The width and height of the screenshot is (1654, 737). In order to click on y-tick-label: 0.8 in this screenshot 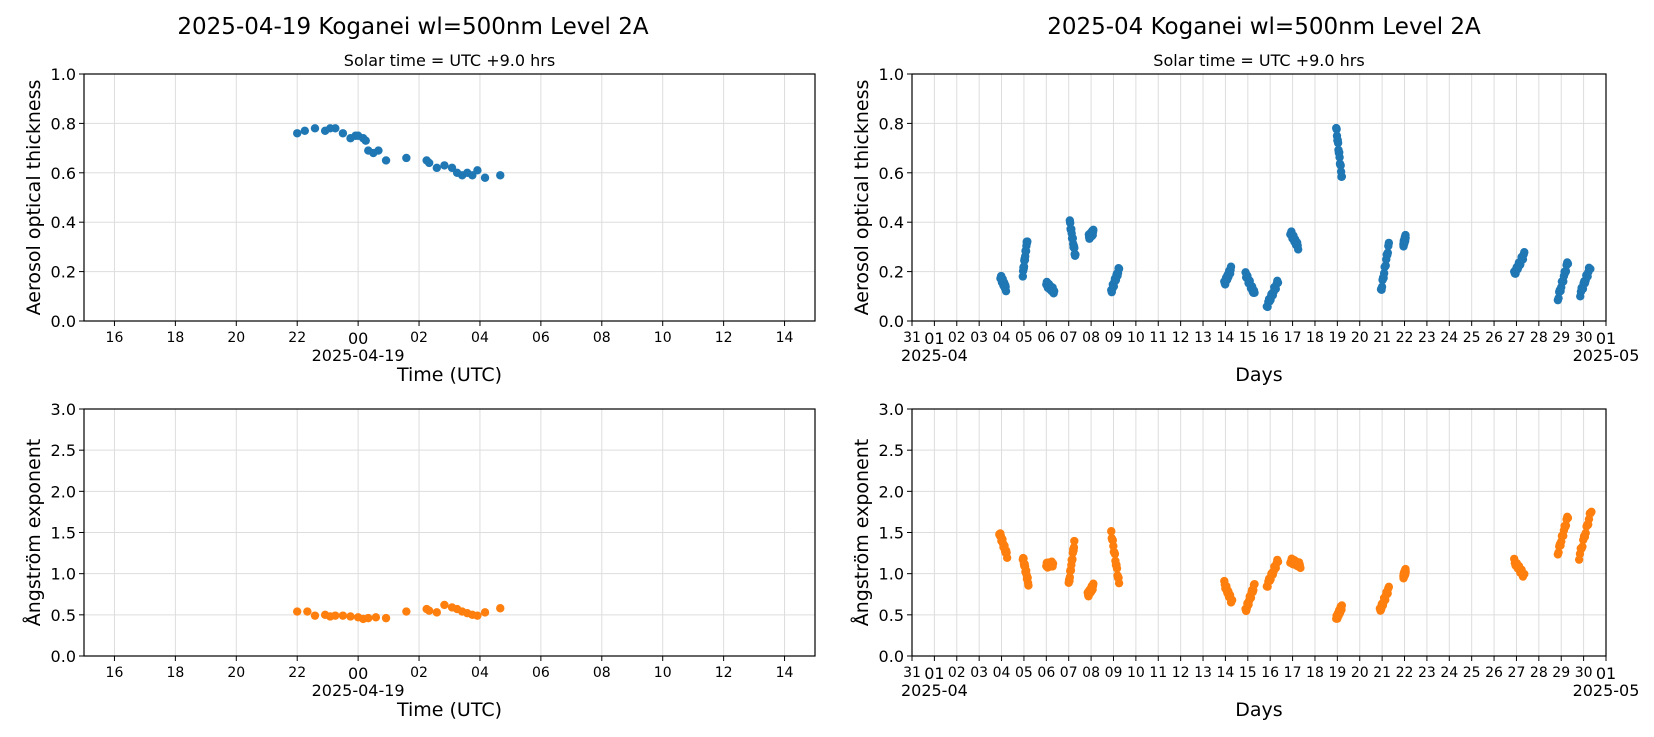, I will do `click(891, 123)`.